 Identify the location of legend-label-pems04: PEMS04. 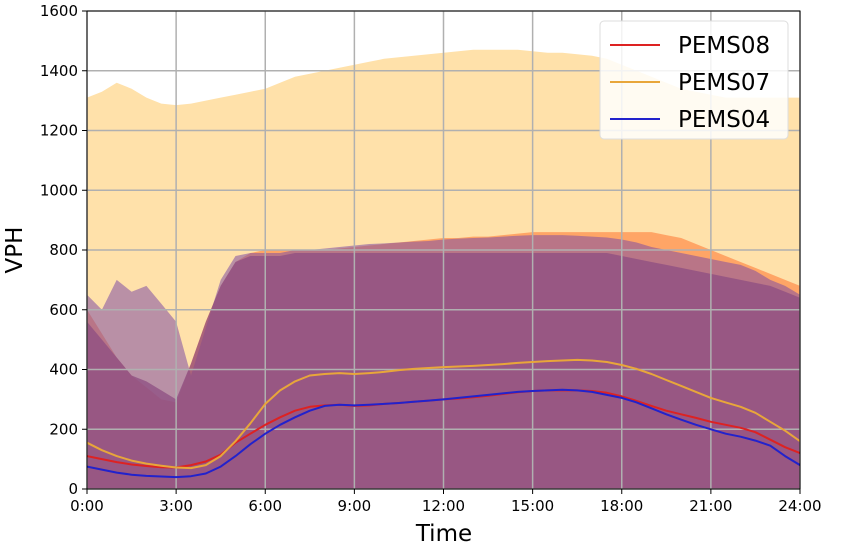
(724, 120).